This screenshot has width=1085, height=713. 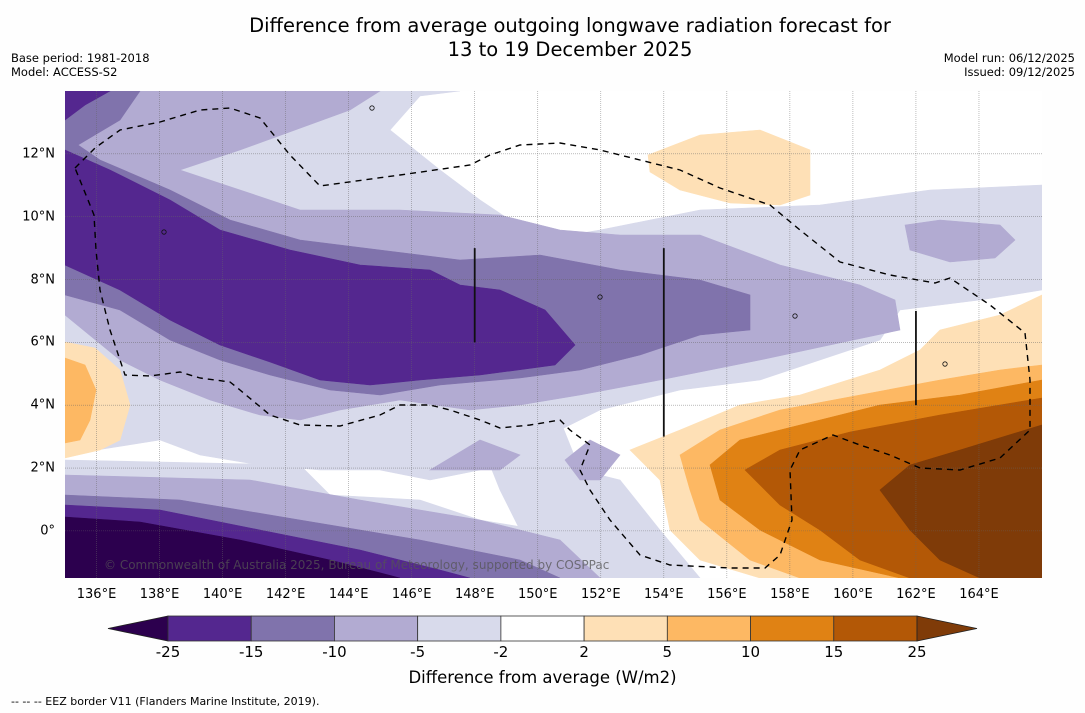 What do you see at coordinates (43, 280) in the screenshot?
I see `lat-tick-label: 8°N` at bounding box center [43, 280].